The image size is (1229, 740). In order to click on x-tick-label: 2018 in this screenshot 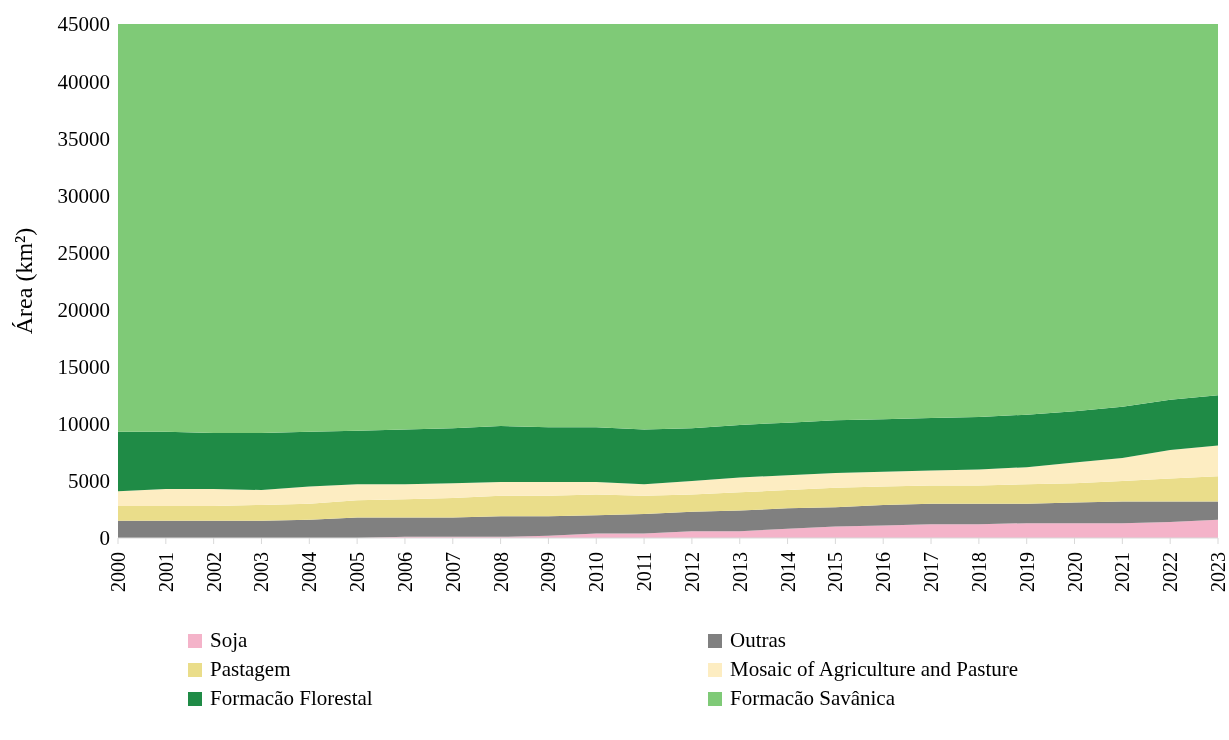, I will do `click(978, 572)`.